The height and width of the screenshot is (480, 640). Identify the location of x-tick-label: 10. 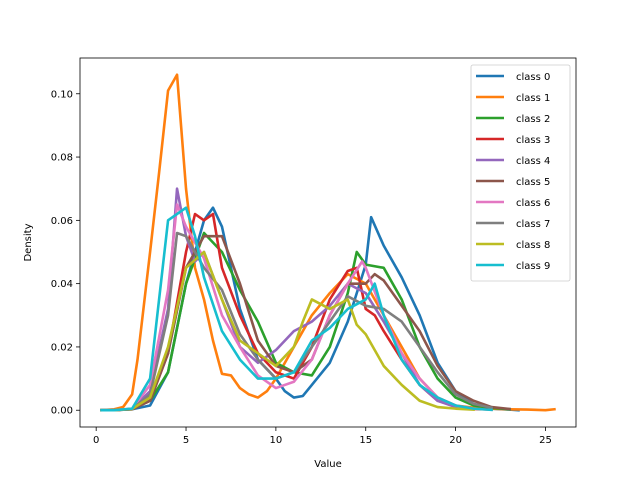
(276, 440).